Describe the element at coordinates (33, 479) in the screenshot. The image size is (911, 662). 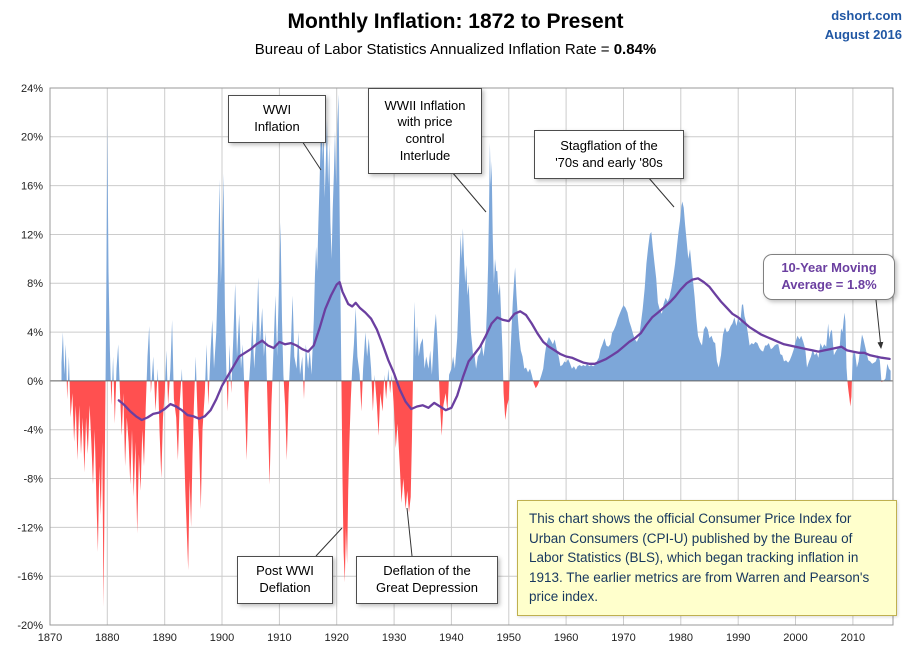
I see `y-axis-label: -8%` at that location.